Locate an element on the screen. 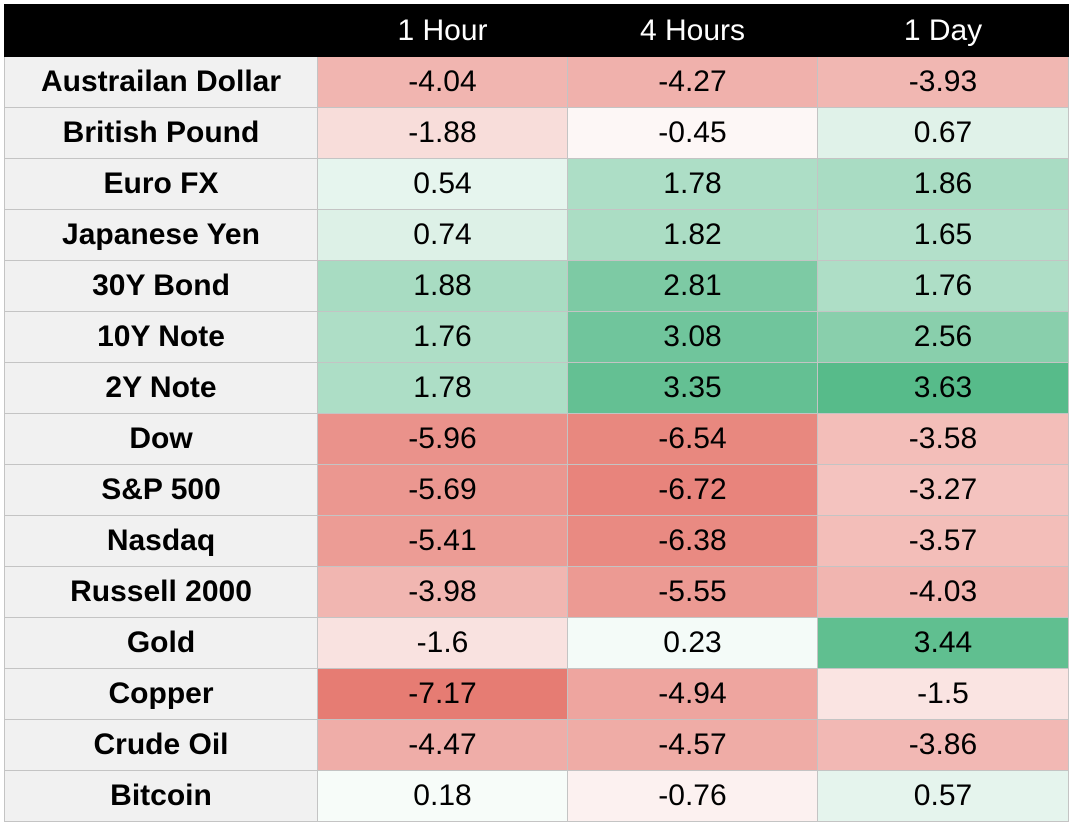  row-label: Russell 2000 is located at coordinates (161, 592).